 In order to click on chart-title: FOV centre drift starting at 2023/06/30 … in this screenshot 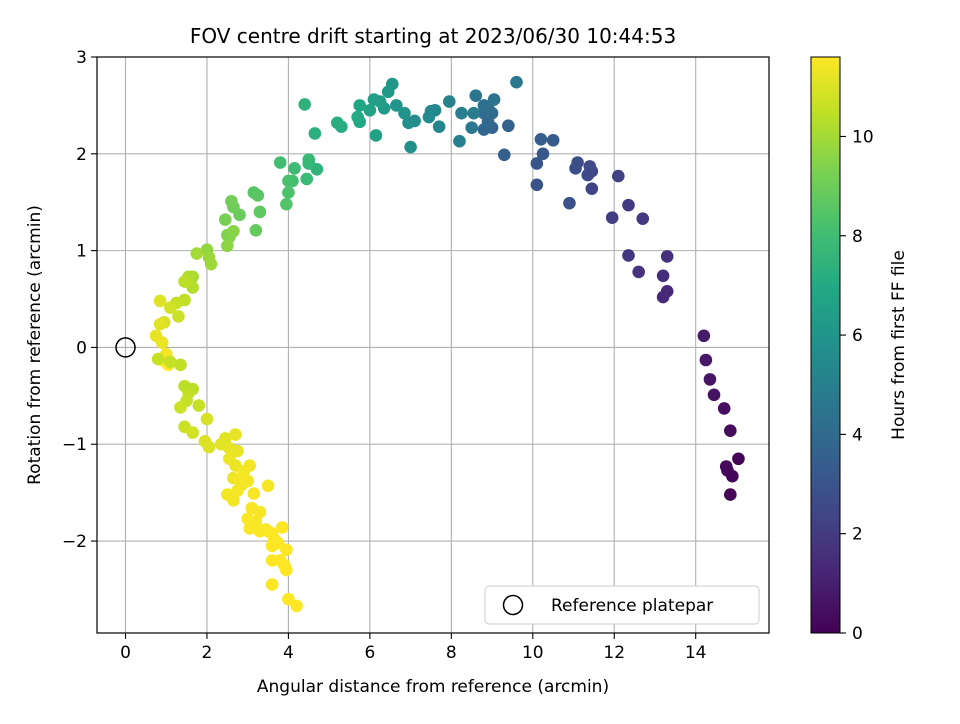, I will do `click(433, 36)`.